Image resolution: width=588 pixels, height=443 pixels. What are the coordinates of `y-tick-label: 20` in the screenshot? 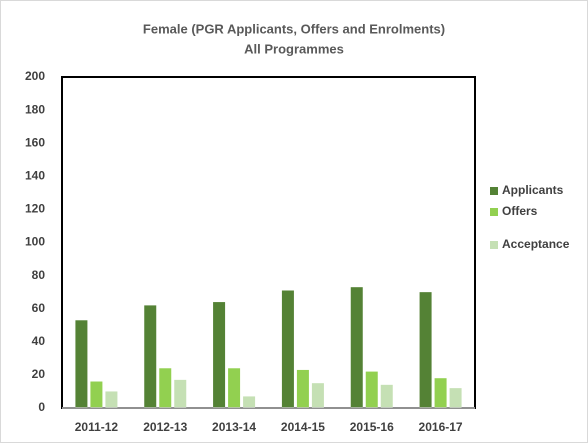 It's located at (39, 374).